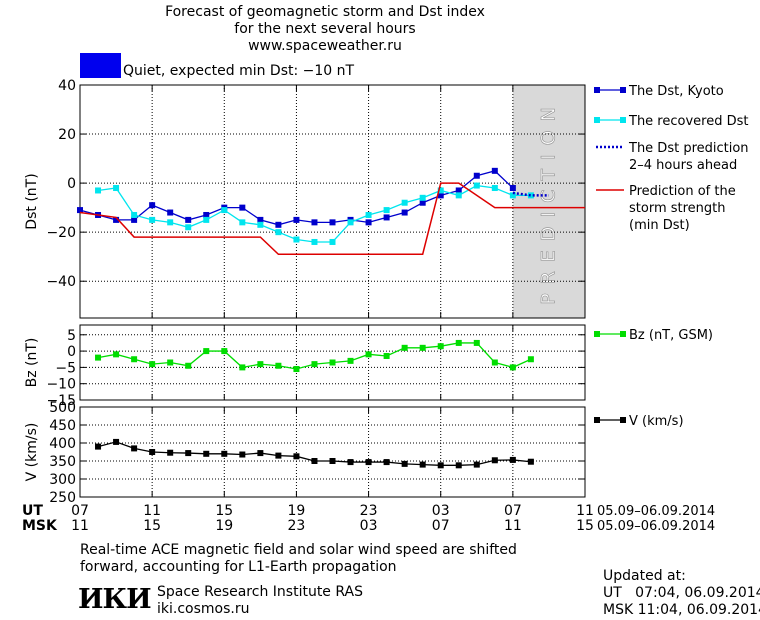  Describe the element at coordinates (115, 599) in the screenshot. I see `iki-logo: ИКИ` at that location.